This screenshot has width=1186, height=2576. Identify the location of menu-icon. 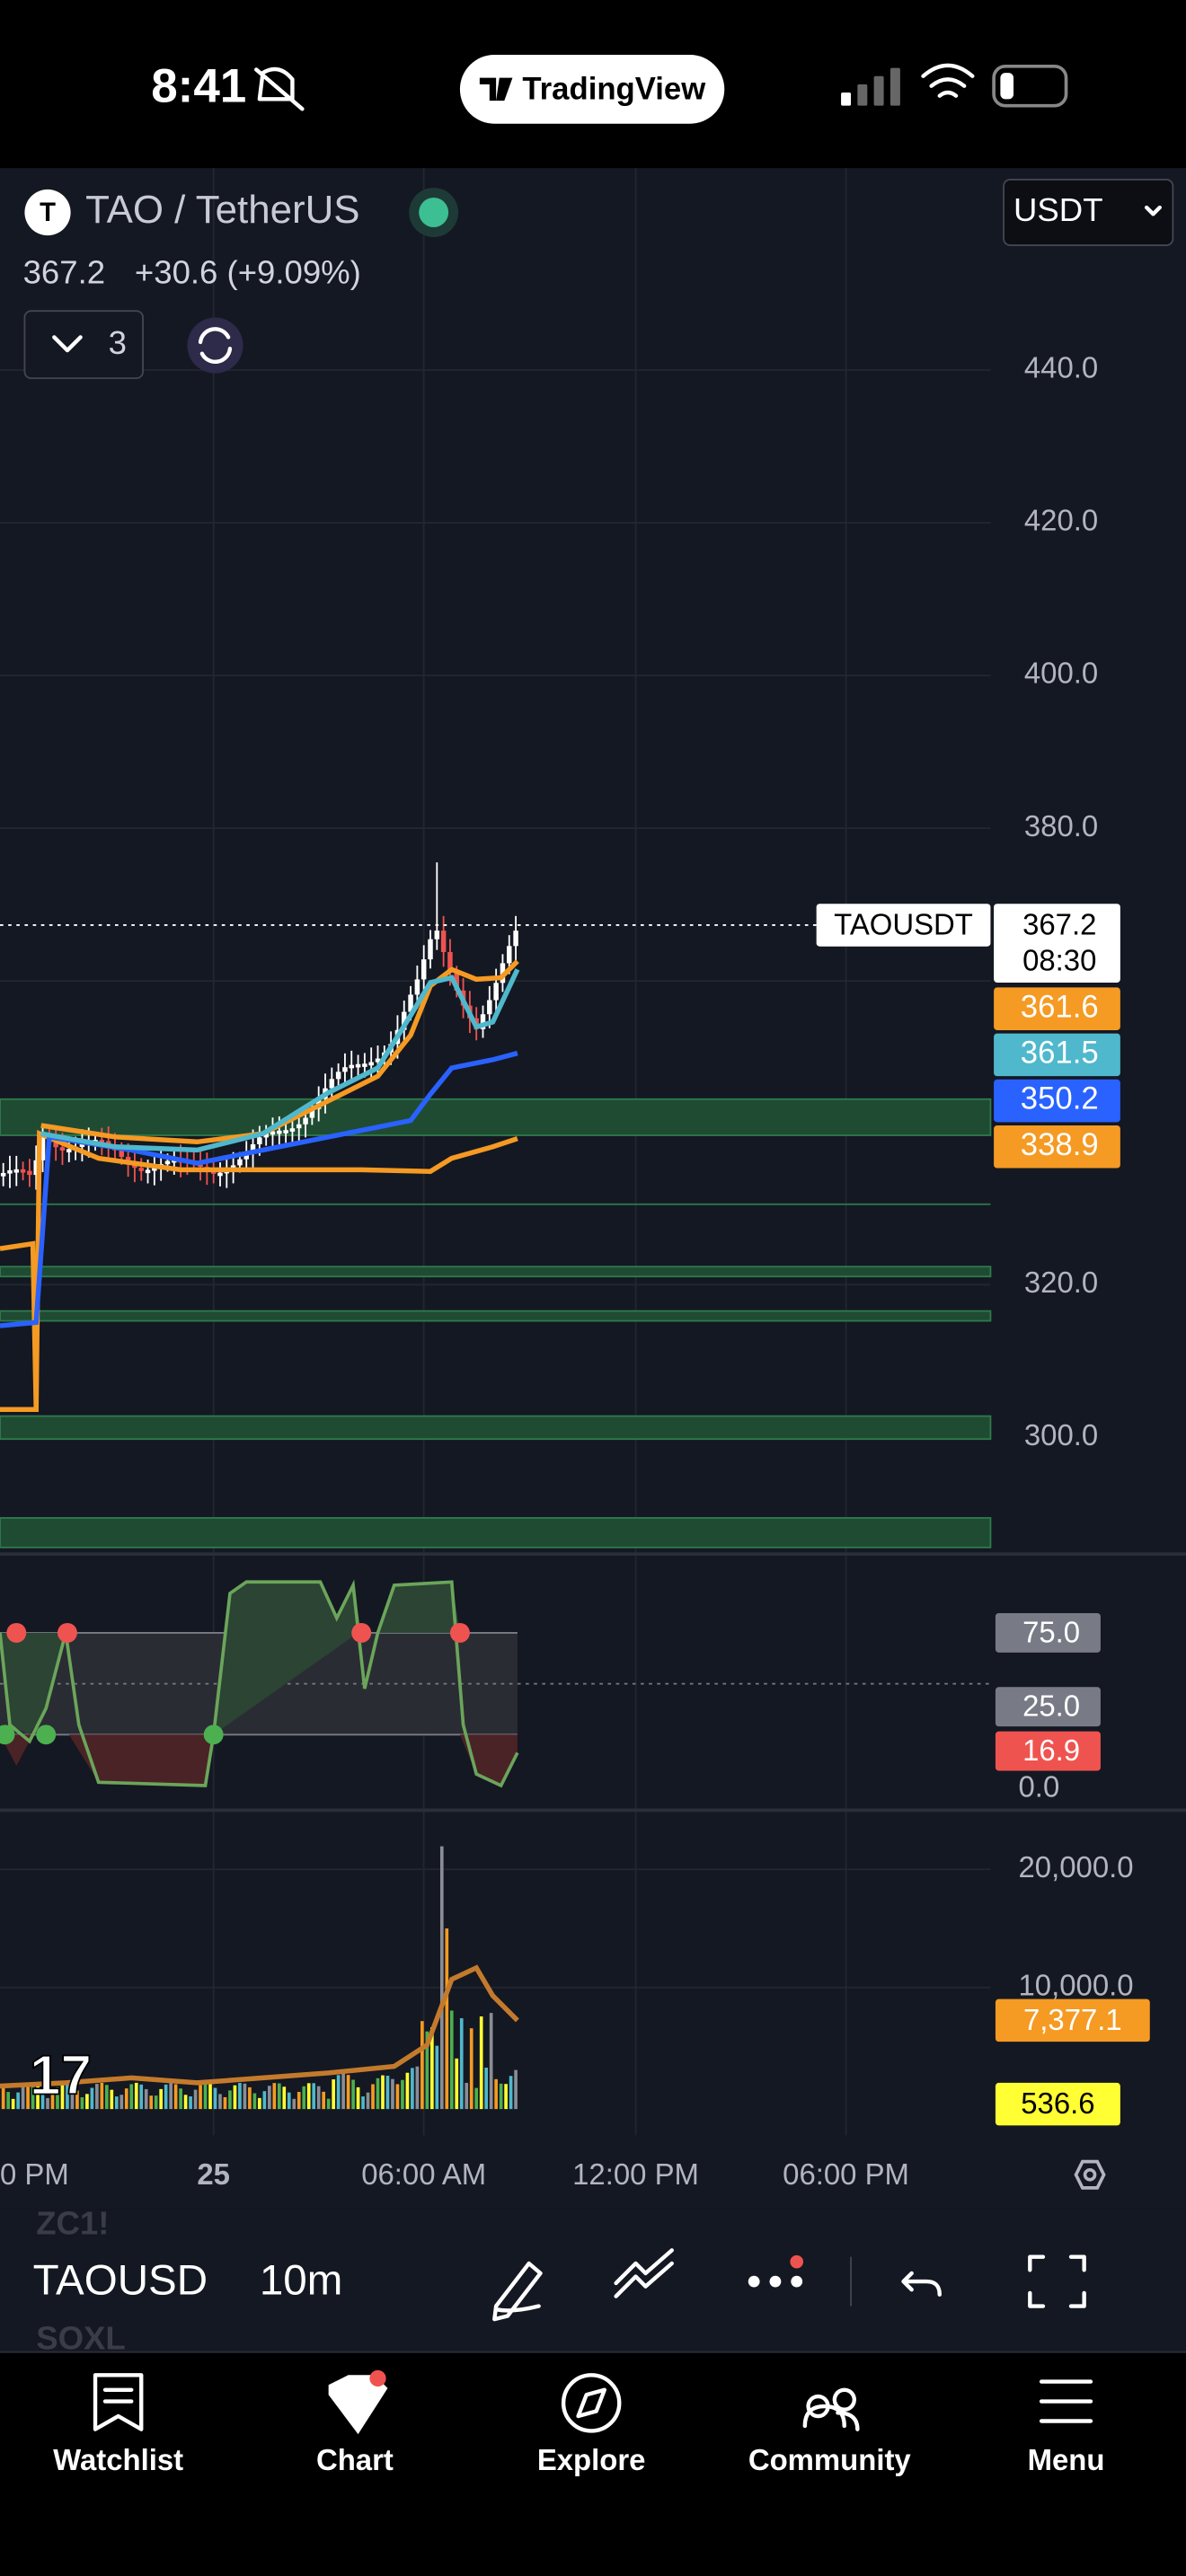
(1066, 2401).